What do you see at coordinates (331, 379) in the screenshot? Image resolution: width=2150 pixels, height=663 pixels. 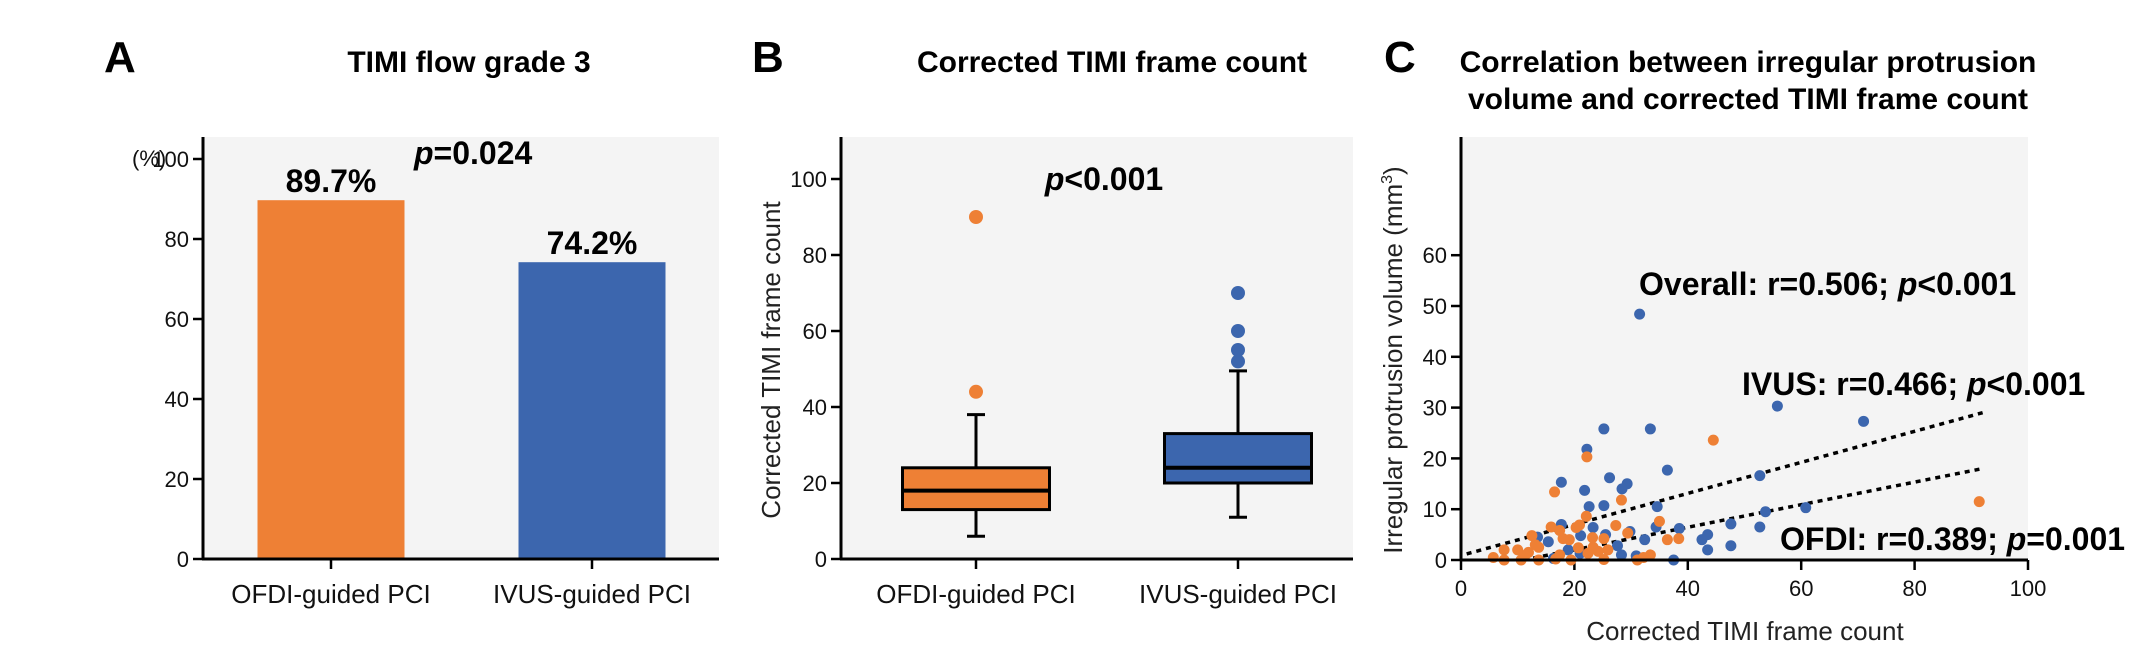 I see `panel-a-bar` at bounding box center [331, 379].